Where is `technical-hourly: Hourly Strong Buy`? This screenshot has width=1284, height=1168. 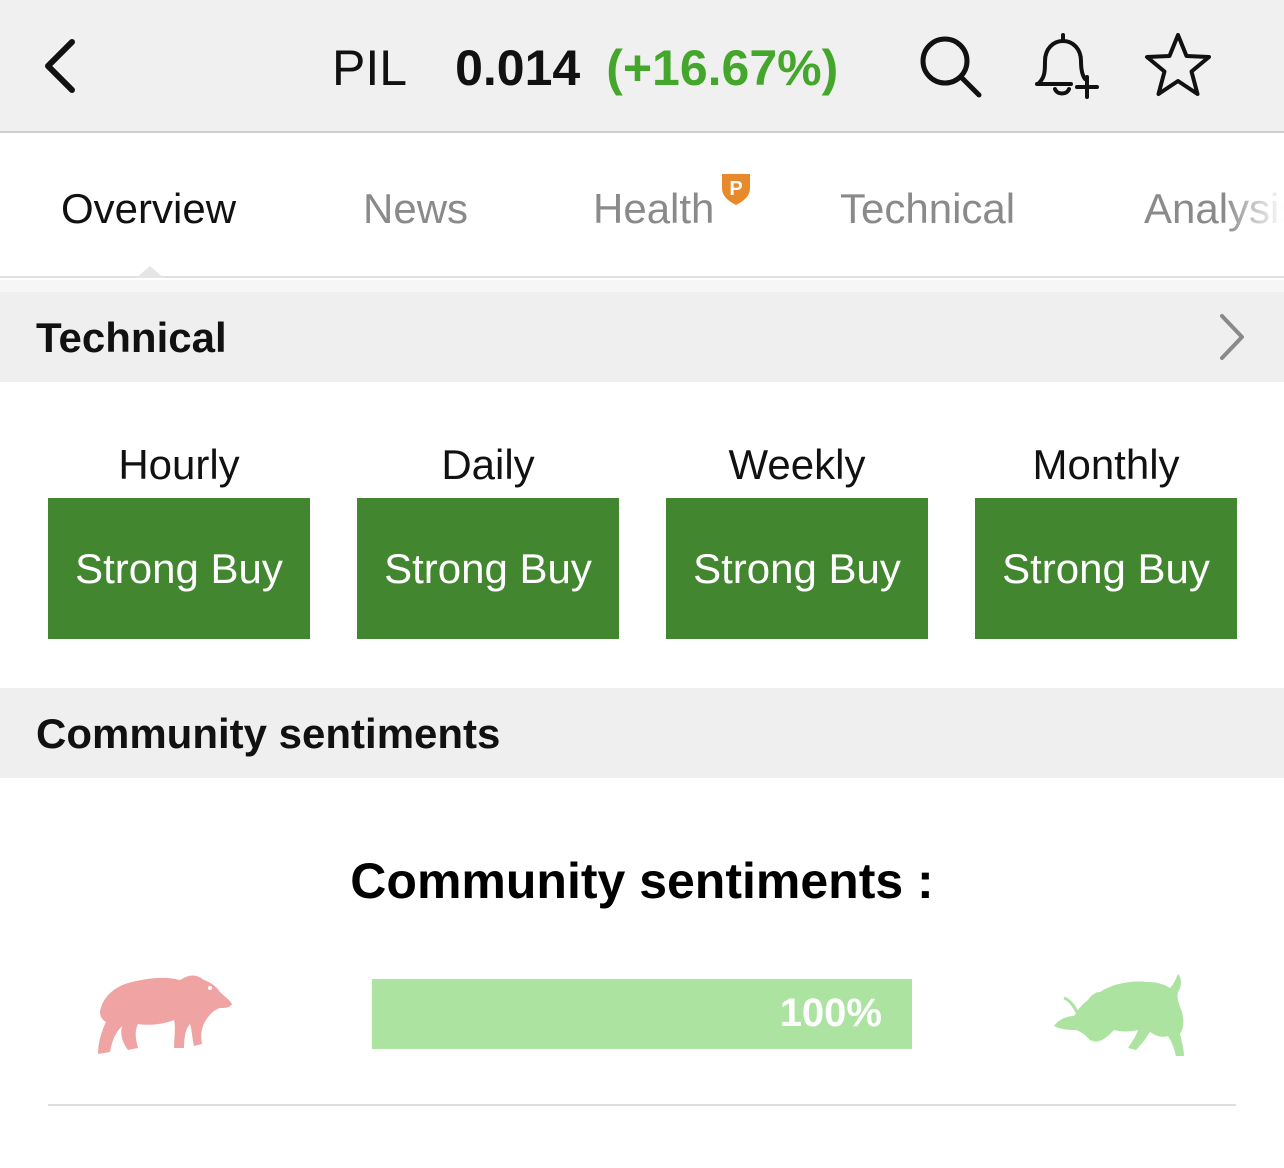 technical-hourly: Hourly Strong Buy is located at coordinates (179, 539).